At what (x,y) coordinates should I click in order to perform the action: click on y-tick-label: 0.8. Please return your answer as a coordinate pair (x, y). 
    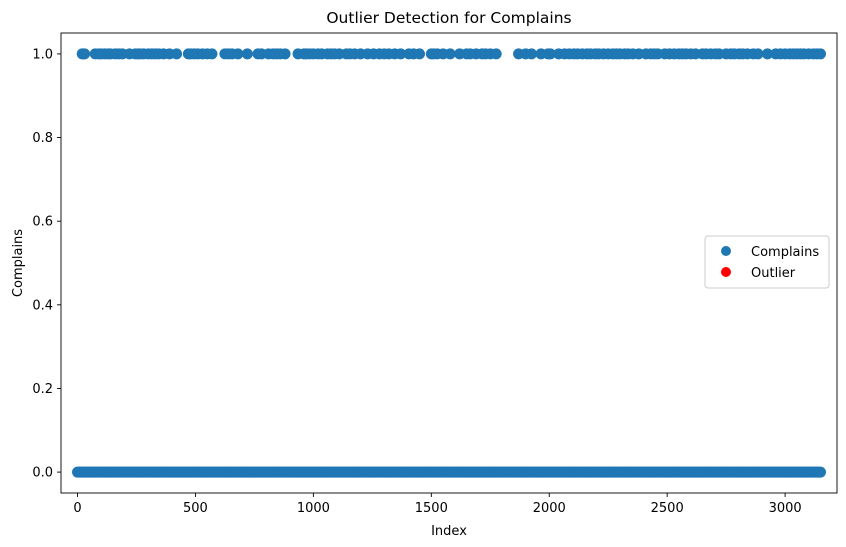
    Looking at the image, I should click on (42, 138).